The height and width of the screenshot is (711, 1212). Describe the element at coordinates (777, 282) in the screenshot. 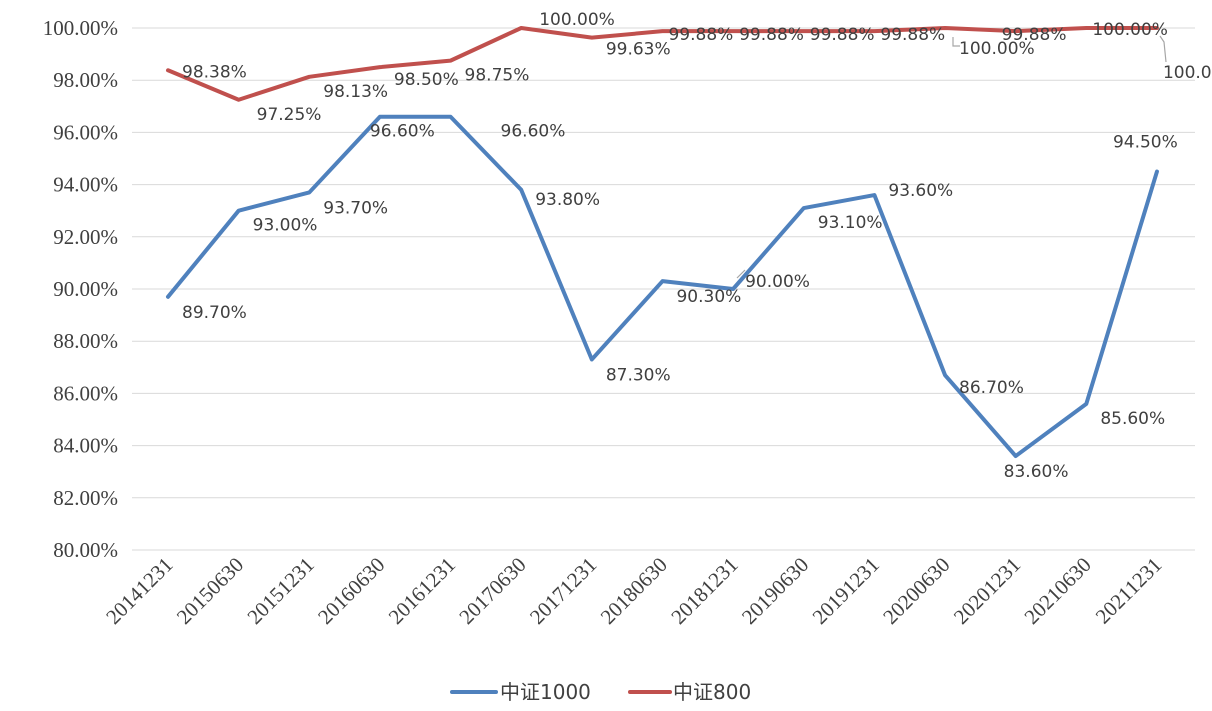

I see `data-label: 90.00%` at that location.